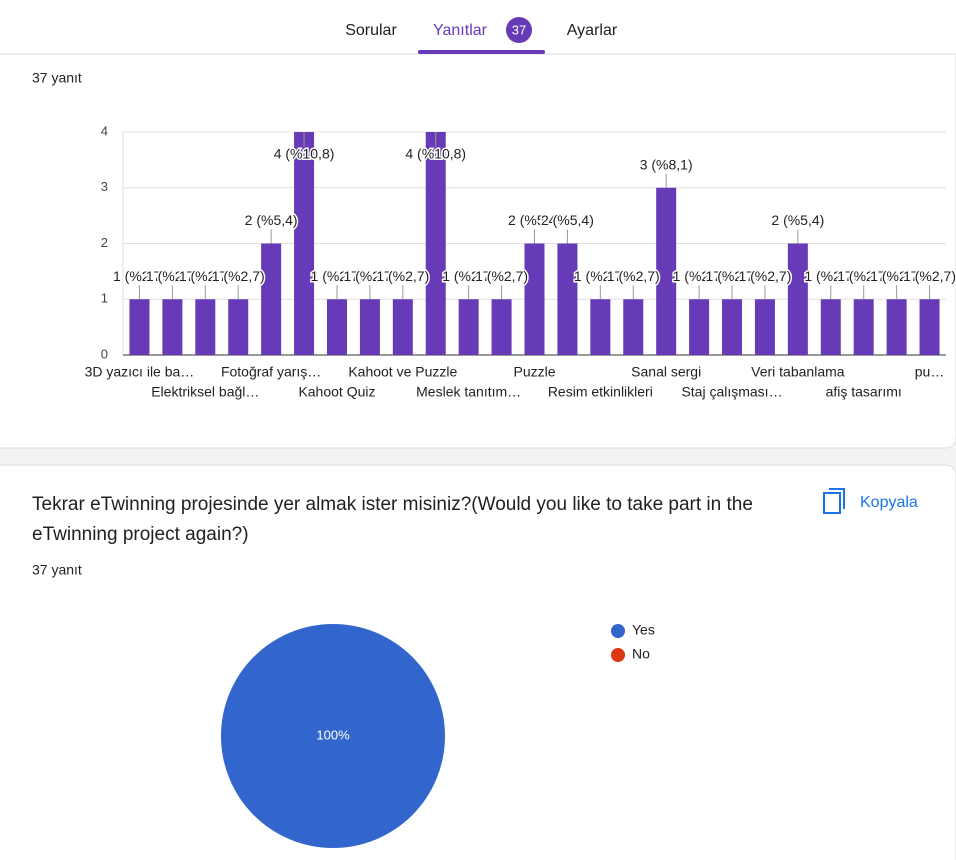  What do you see at coordinates (104, 298) in the screenshot?
I see `y-tick-label: 1` at bounding box center [104, 298].